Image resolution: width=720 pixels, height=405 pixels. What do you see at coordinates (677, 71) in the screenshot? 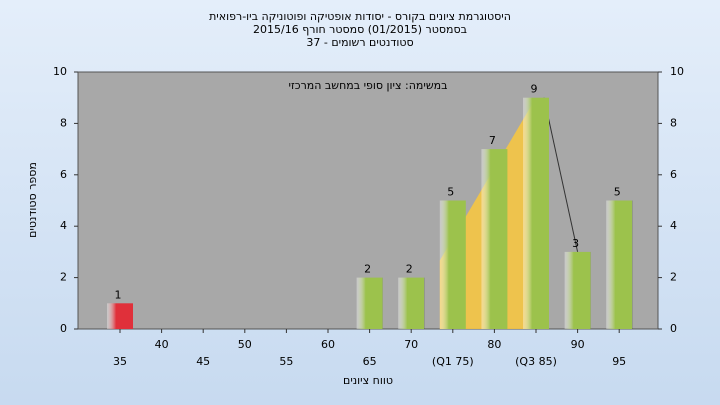
I see `y2-tick-label: 10` at bounding box center [677, 71].